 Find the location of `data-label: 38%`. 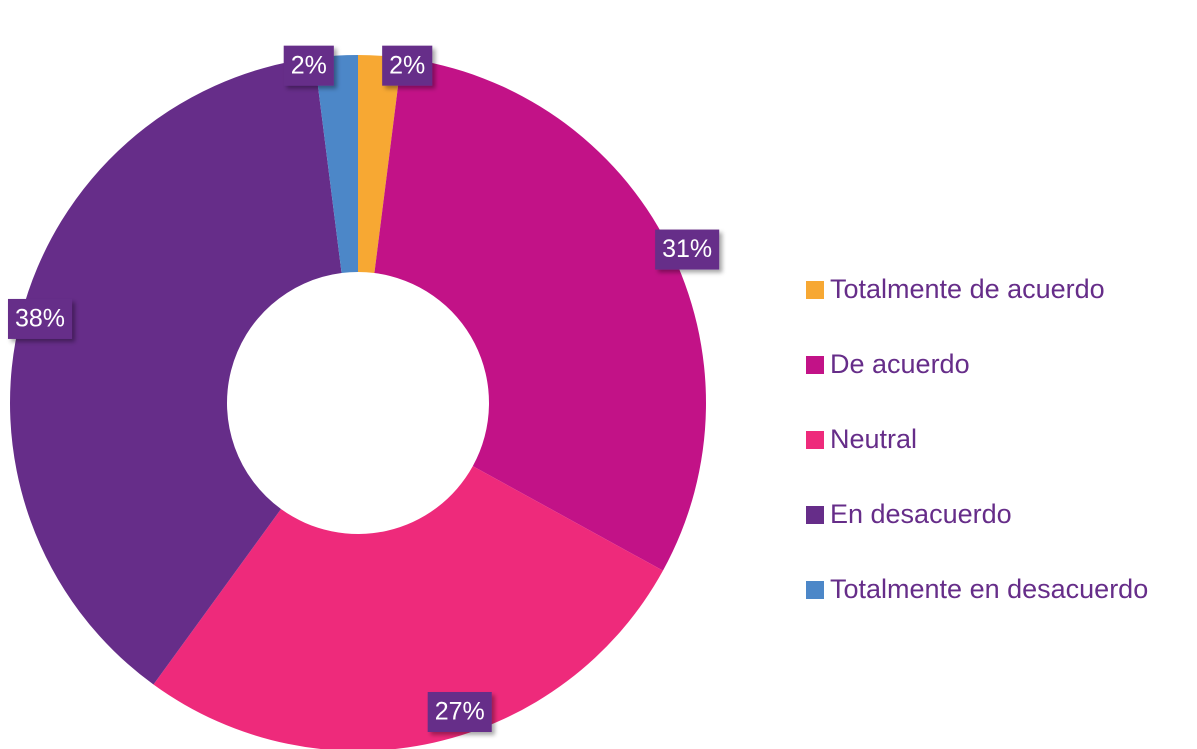

data-label: 38% is located at coordinates (40, 318).